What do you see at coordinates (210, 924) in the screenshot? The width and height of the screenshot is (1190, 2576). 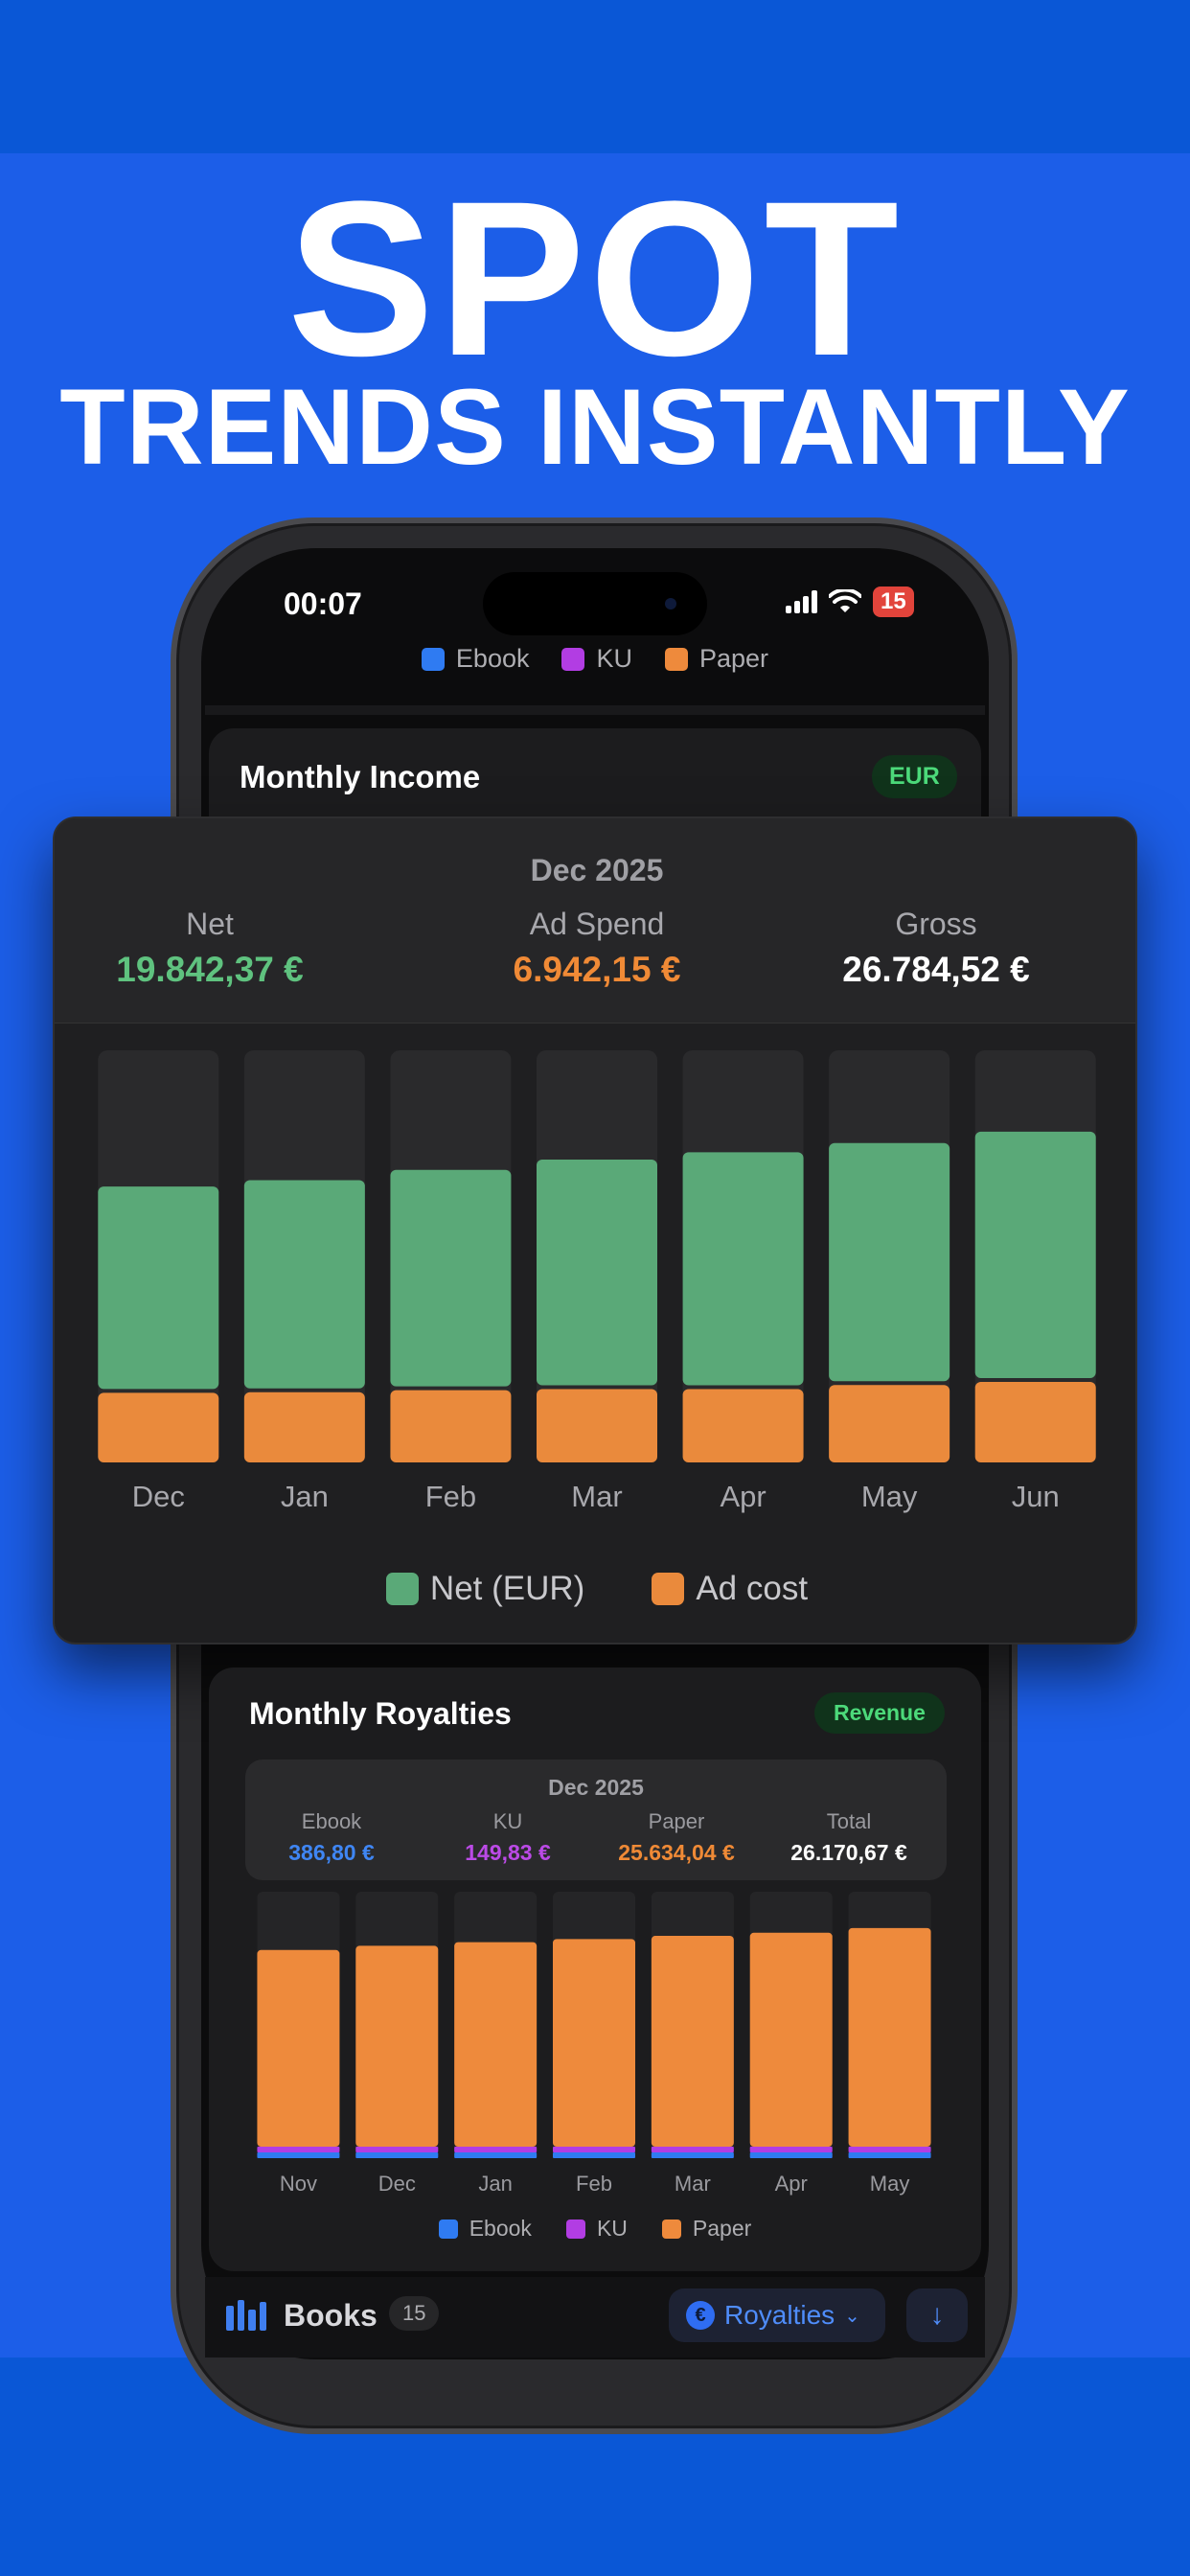 I see `net-label: Net` at bounding box center [210, 924].